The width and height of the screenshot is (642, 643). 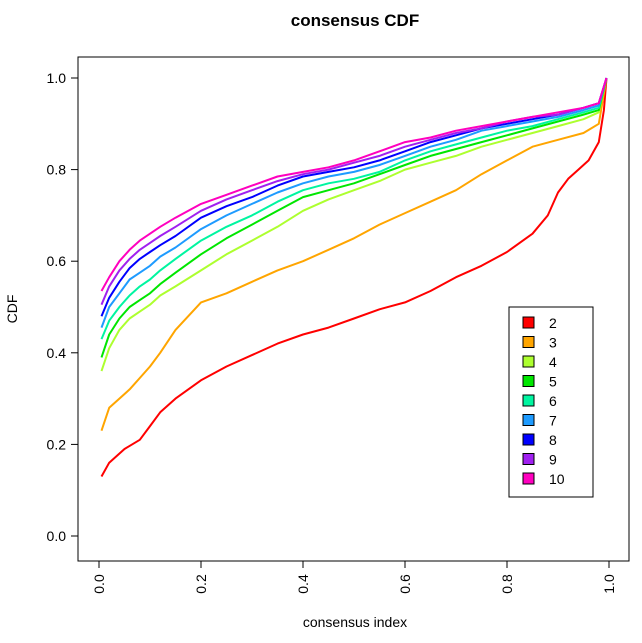 I want to click on x-tick-label: 1.0, so click(x=609, y=584).